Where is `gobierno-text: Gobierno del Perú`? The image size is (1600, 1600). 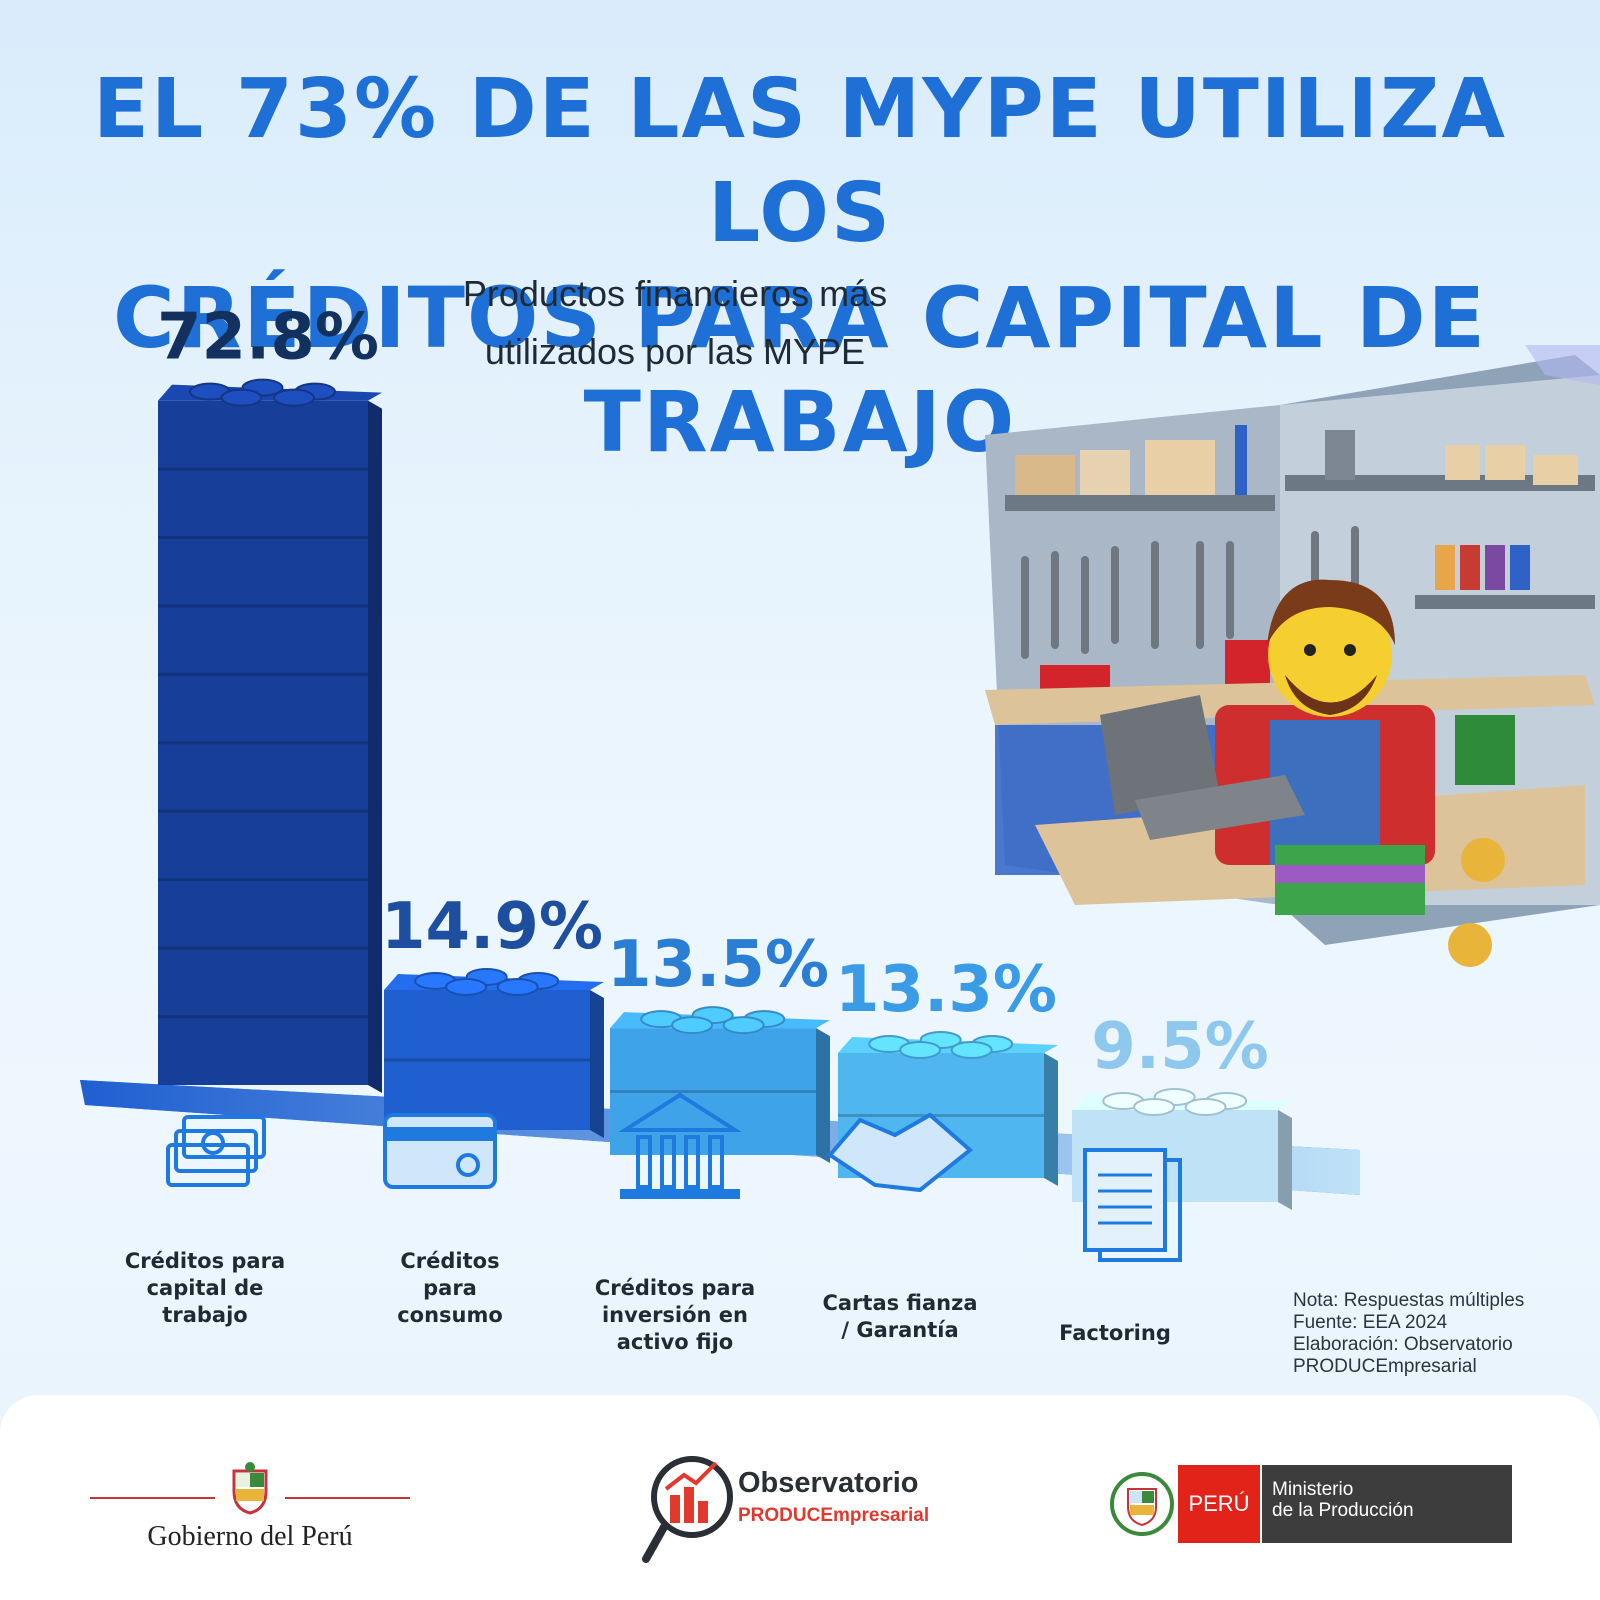 gobierno-text: Gobierno del Perú is located at coordinates (250, 1536).